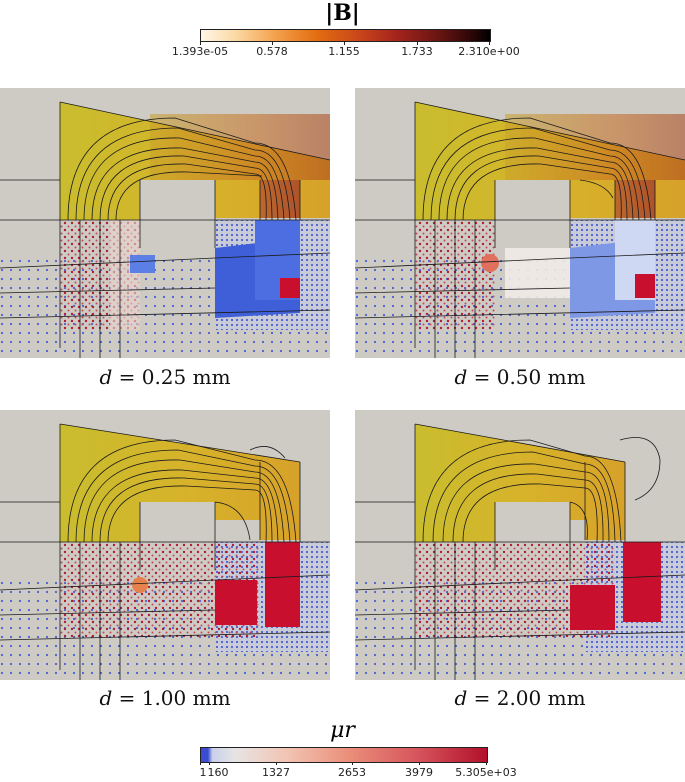  Describe the element at coordinates (171, 377) in the screenshot. I see `caption-value: = 0.25 mm` at that location.